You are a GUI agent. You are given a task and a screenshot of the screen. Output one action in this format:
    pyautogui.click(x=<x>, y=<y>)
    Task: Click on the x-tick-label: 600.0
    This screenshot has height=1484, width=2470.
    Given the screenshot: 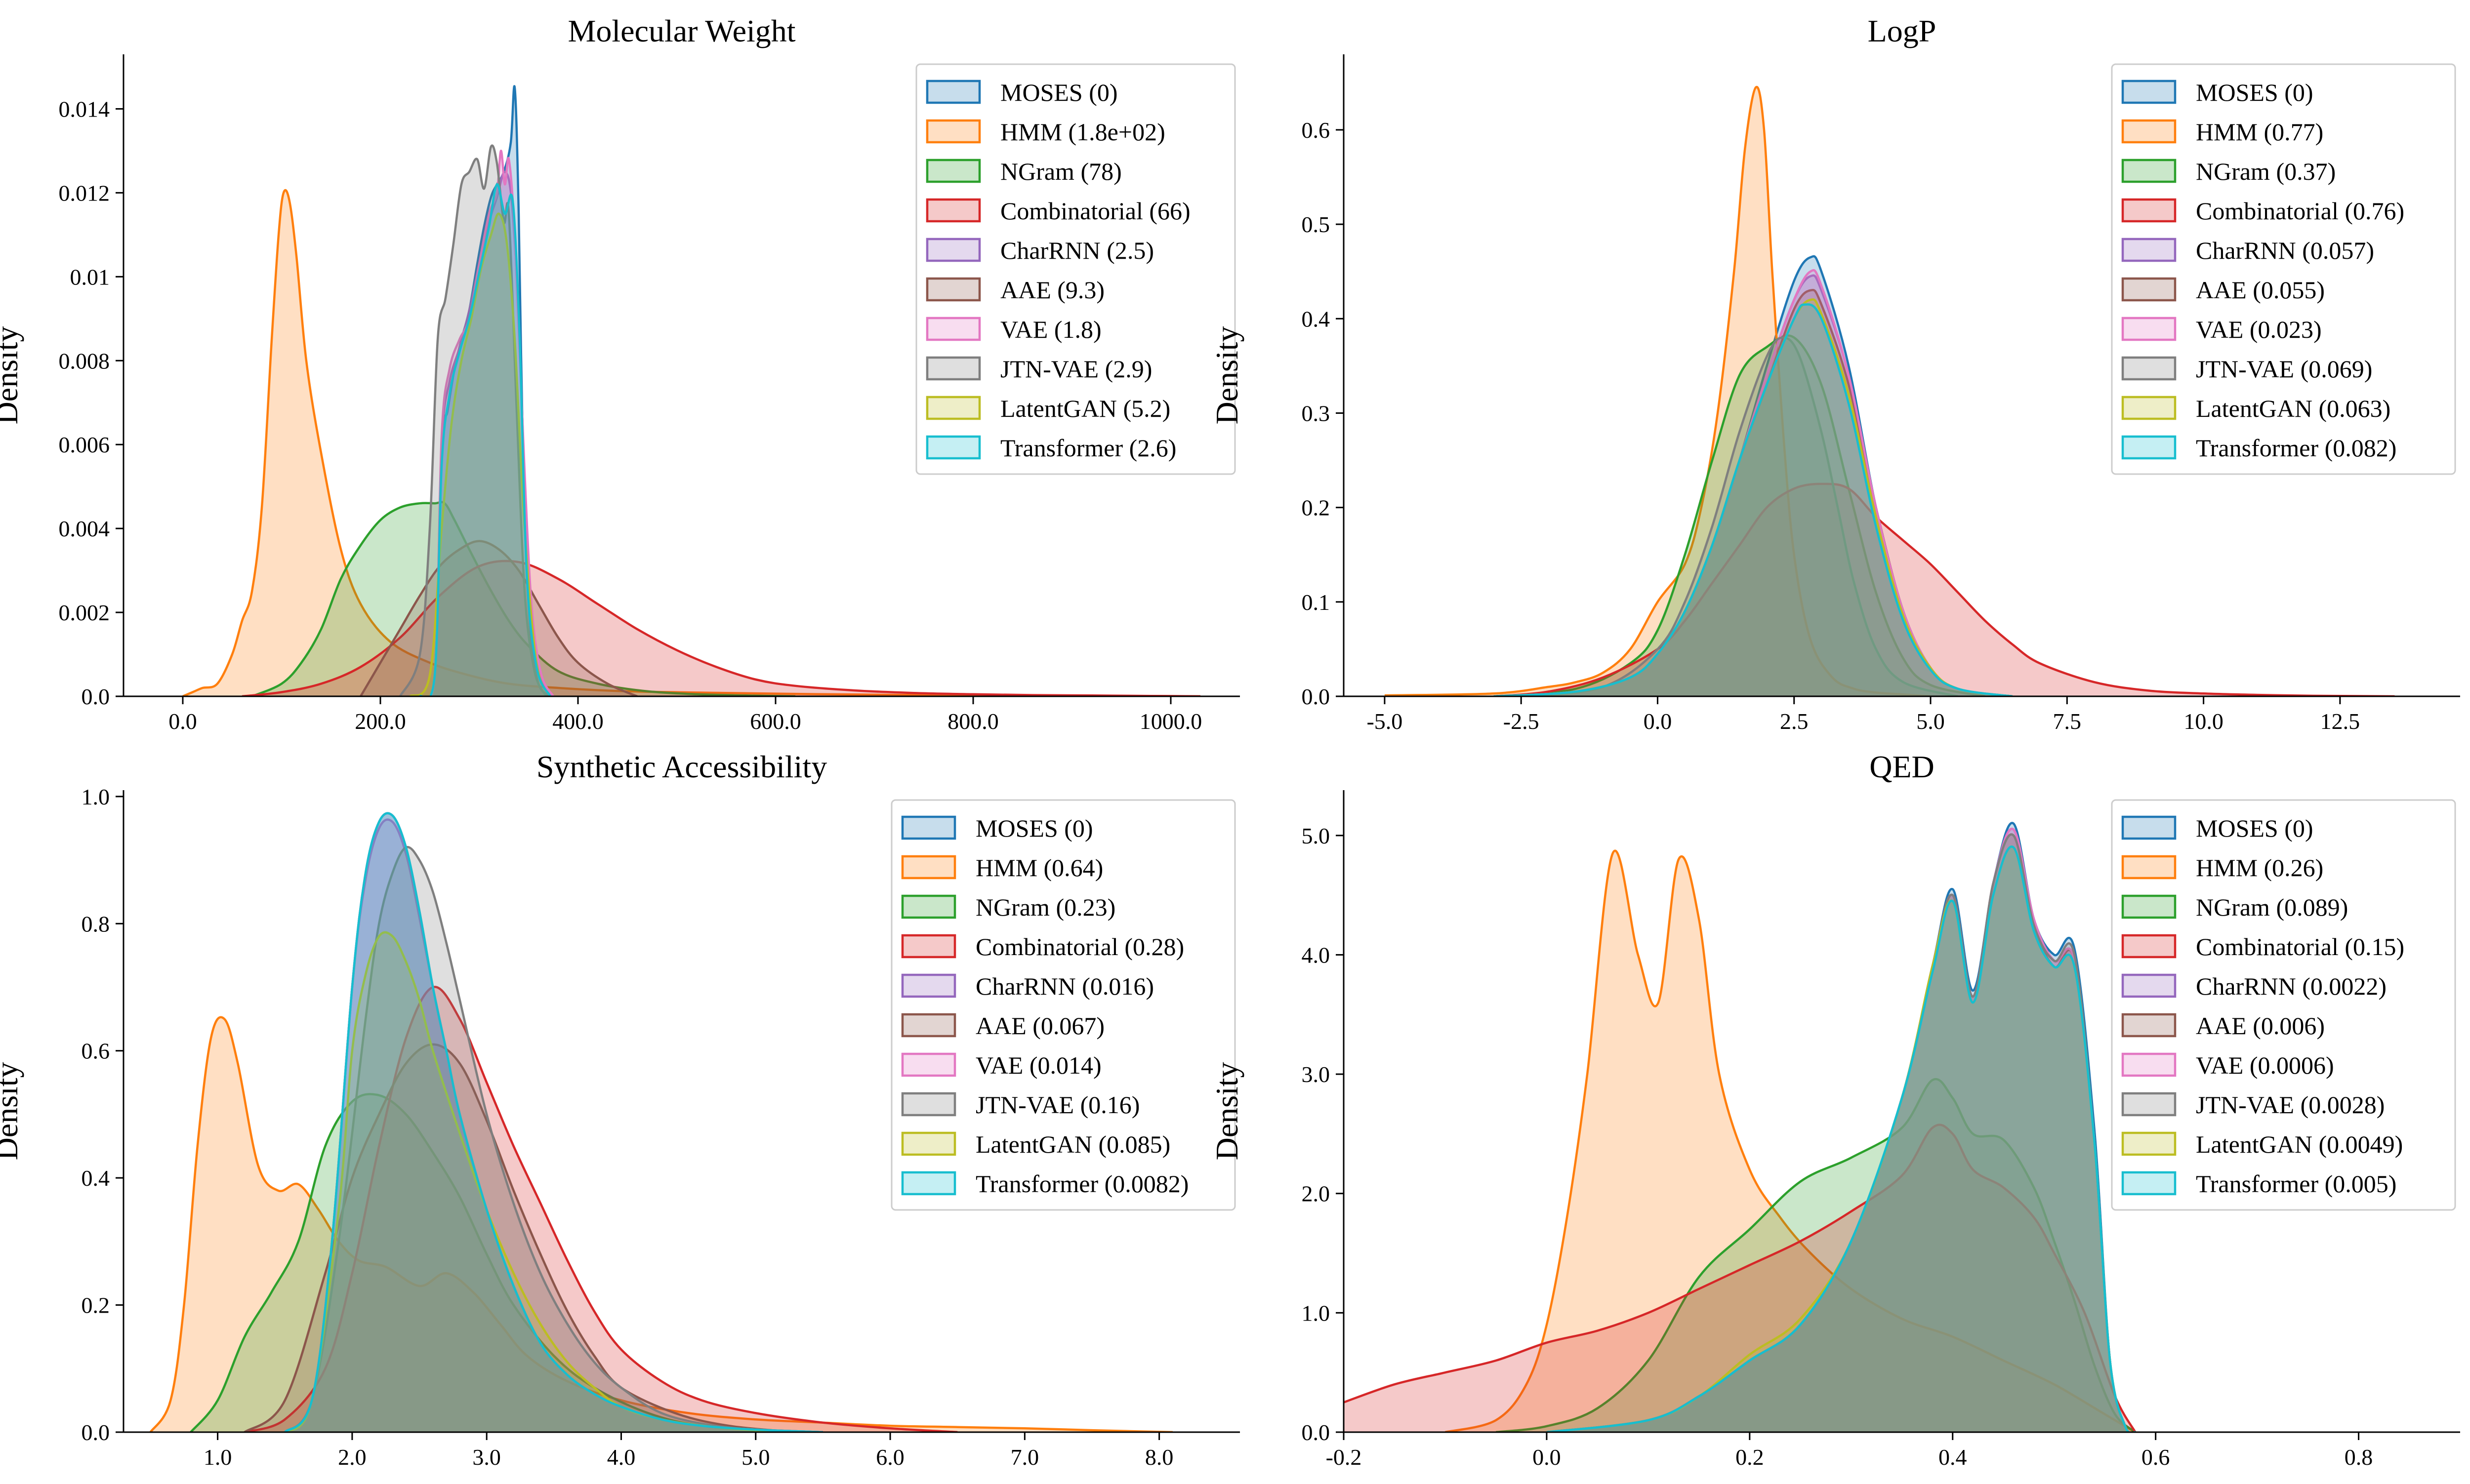 What is the action you would take?
    pyautogui.click(x=775, y=721)
    